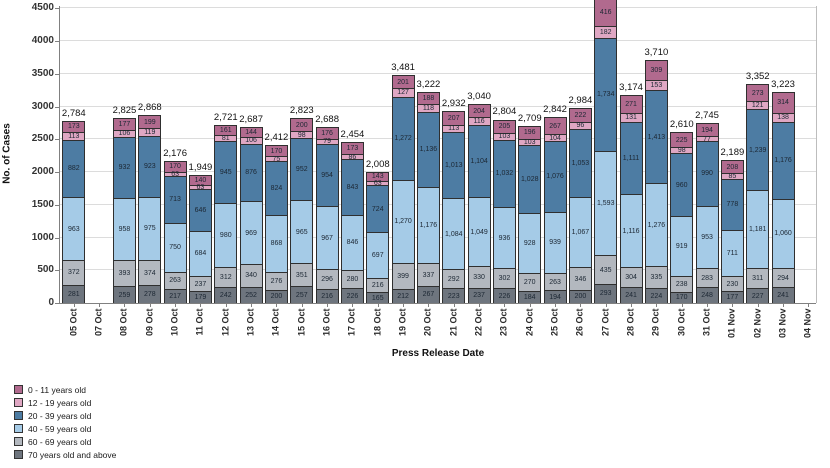 This screenshot has height=468, width=830. Describe the element at coordinates (783, 103) in the screenshot. I see `bar-value-label: 314` at that location.